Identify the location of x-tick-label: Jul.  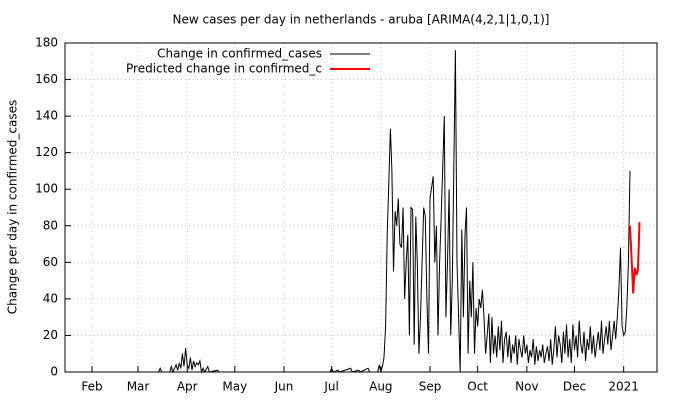
(330, 387).